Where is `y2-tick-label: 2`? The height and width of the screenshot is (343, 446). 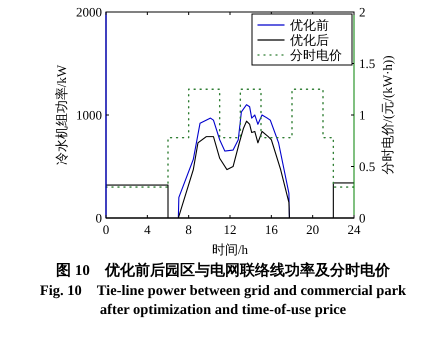
y2-tick-label: 2 is located at coordinates (362, 12).